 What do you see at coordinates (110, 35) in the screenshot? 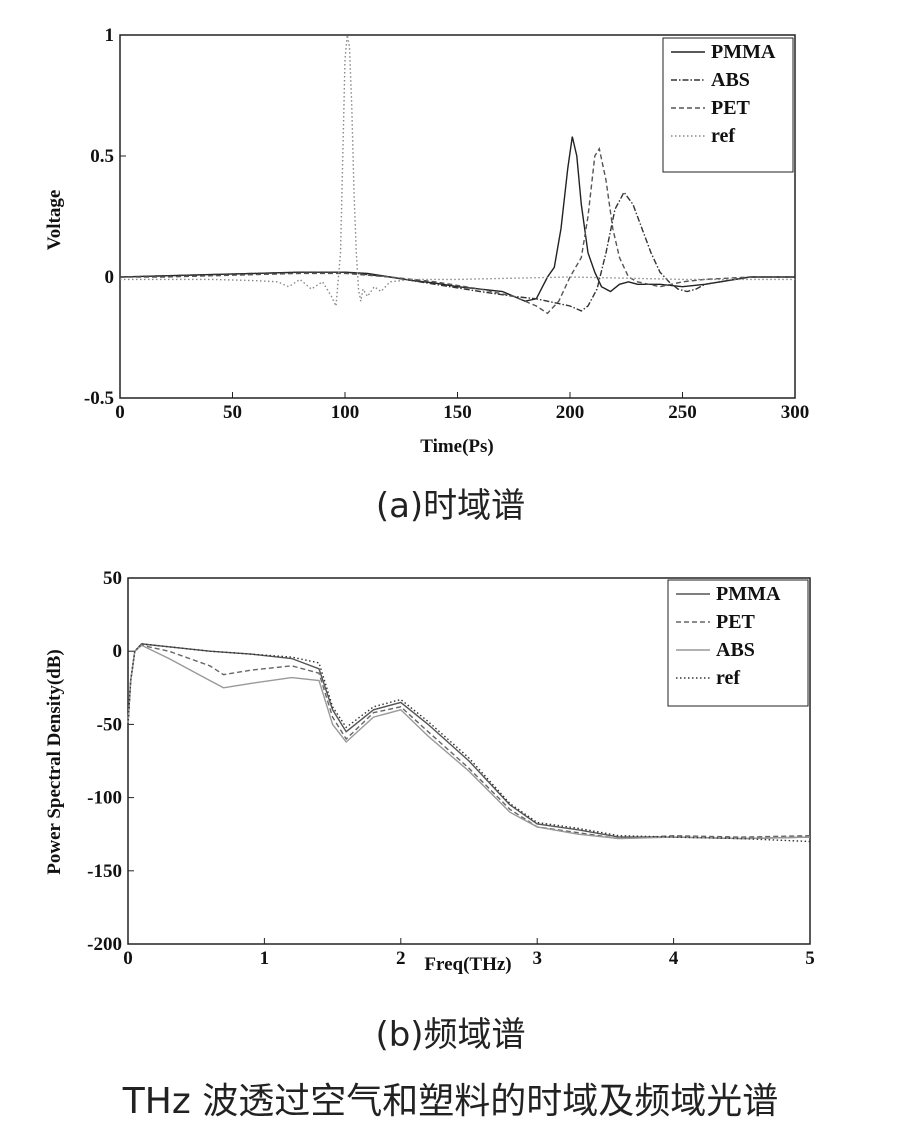
I see `y-tick-label: 1` at bounding box center [110, 35].